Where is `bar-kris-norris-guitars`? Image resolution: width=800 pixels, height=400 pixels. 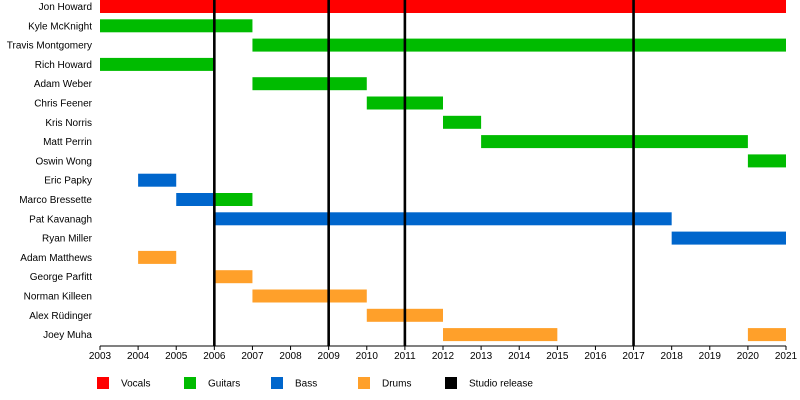 bar-kris-norris-guitars is located at coordinates (462, 122).